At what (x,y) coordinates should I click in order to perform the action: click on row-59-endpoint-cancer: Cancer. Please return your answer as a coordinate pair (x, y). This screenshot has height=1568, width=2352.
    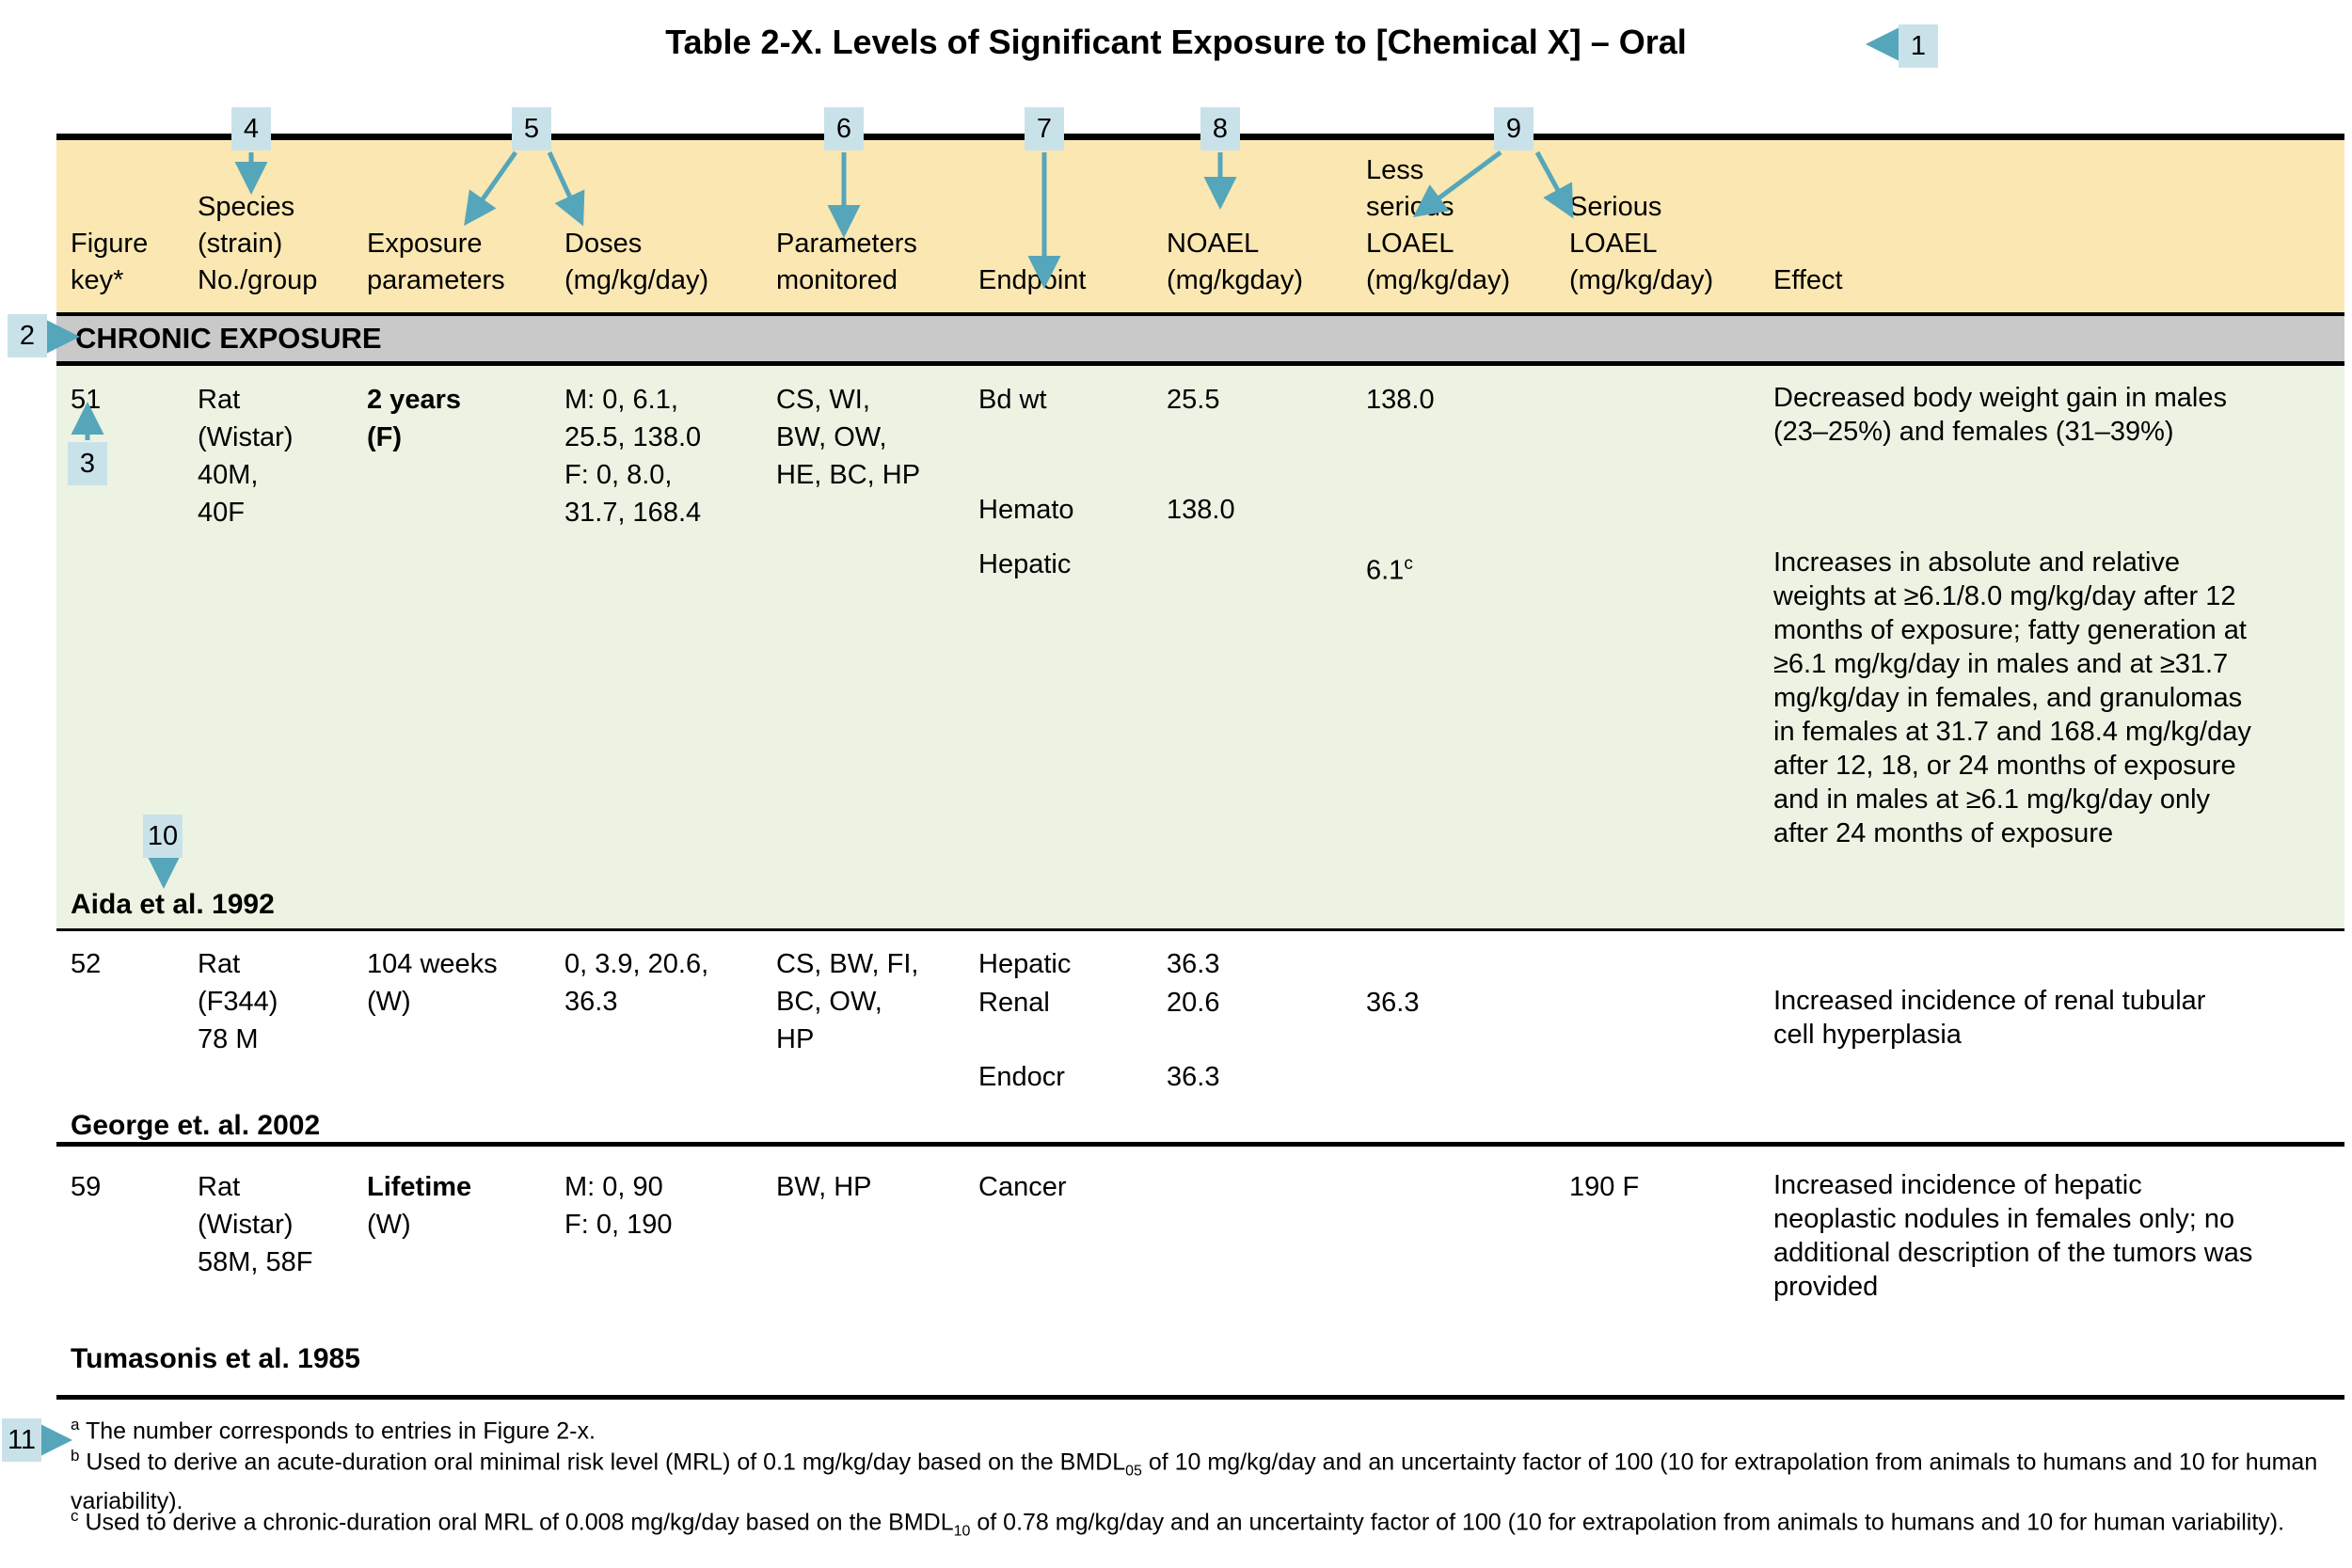
    Looking at the image, I should click on (1022, 1187).